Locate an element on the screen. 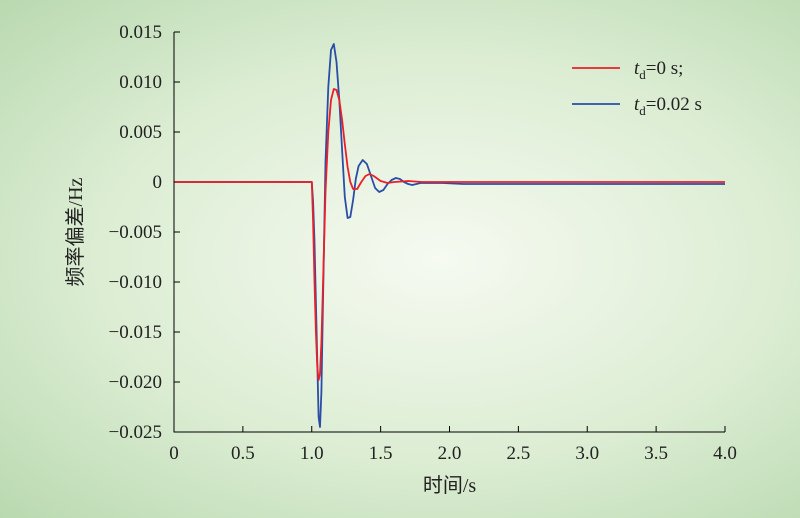 This screenshot has height=518, width=800. x-tick-label: 4.0 is located at coordinates (725, 453).